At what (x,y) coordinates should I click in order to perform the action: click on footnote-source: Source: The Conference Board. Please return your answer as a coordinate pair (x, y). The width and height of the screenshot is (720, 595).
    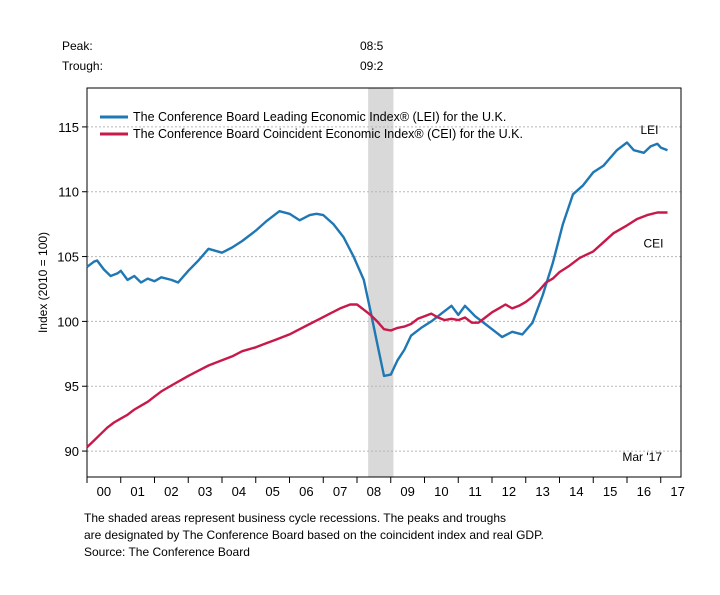
    Looking at the image, I should click on (167, 552).